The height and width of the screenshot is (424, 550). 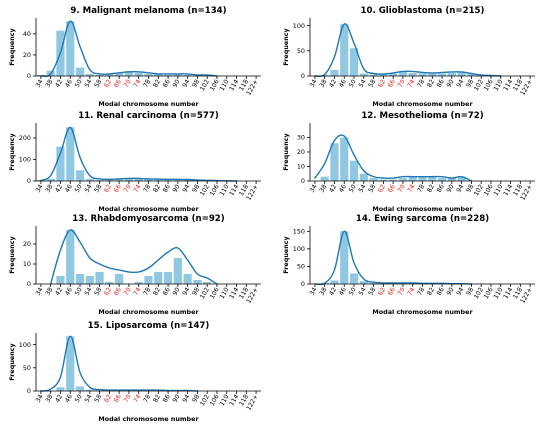 What do you see at coordinates (363, 291) in the screenshot?
I see `x-tick-label: 54` at bounding box center [363, 291].